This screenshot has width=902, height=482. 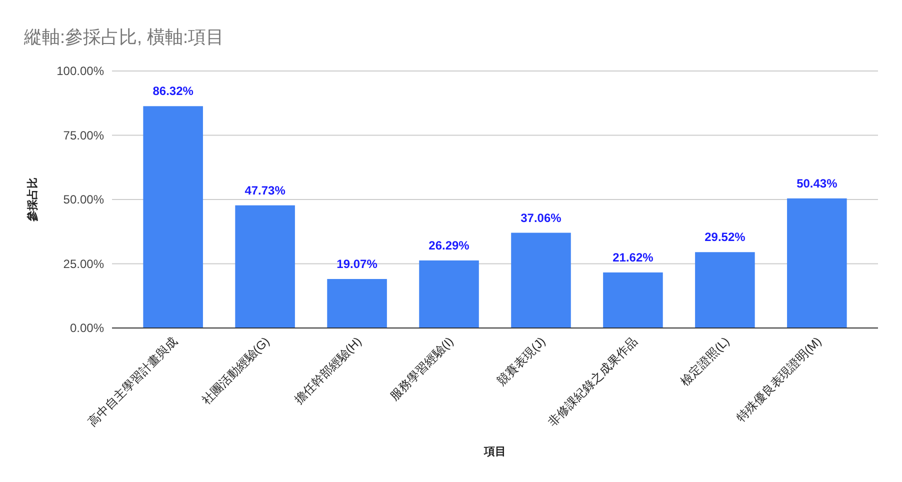 What do you see at coordinates (235, 371) in the screenshot?
I see `x-tick-label: 社團活動經驗(G)` at bounding box center [235, 371].